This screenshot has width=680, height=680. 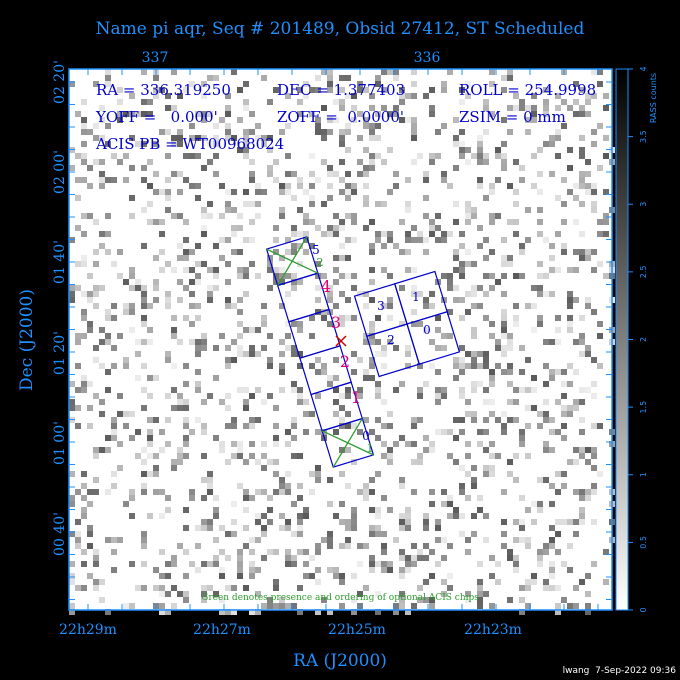 I want to click on acis-s-label-1: 1, so click(x=356, y=397).